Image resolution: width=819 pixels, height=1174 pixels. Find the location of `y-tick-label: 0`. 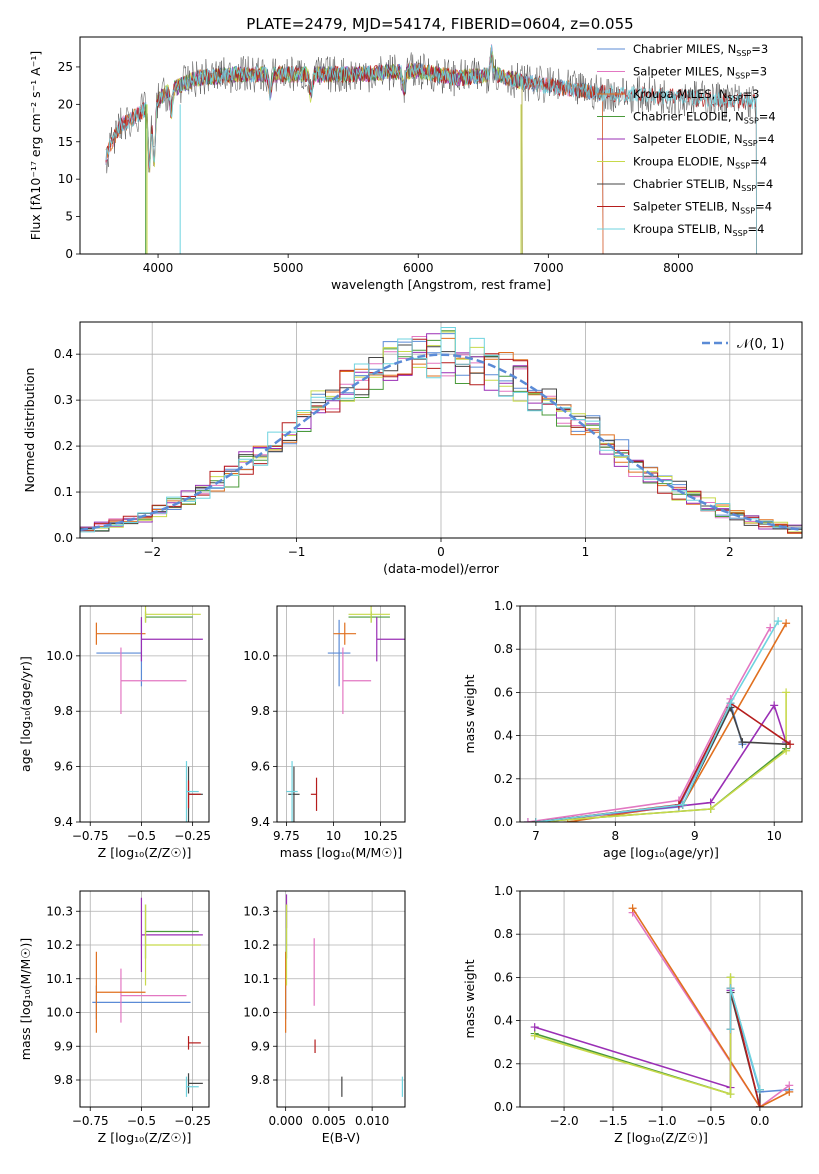

y-tick-label: 0 is located at coordinates (69, 254).